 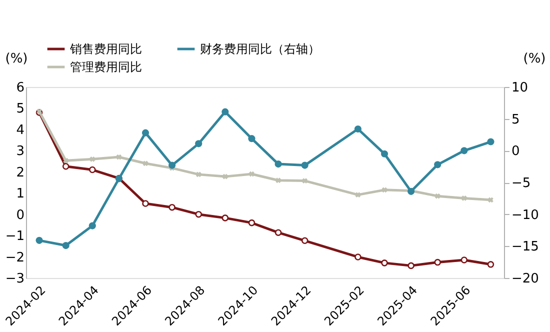 What do you see at coordinates (525, 215) in the screenshot?
I see `y2-tick-label: −10` at bounding box center [525, 215].